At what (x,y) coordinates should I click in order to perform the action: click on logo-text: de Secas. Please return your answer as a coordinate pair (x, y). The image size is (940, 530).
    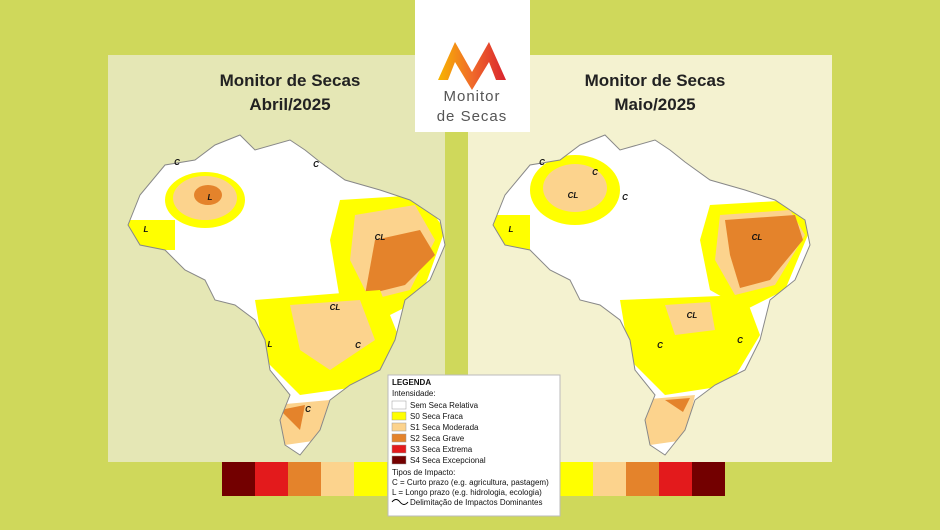
    Looking at the image, I should click on (472, 116).